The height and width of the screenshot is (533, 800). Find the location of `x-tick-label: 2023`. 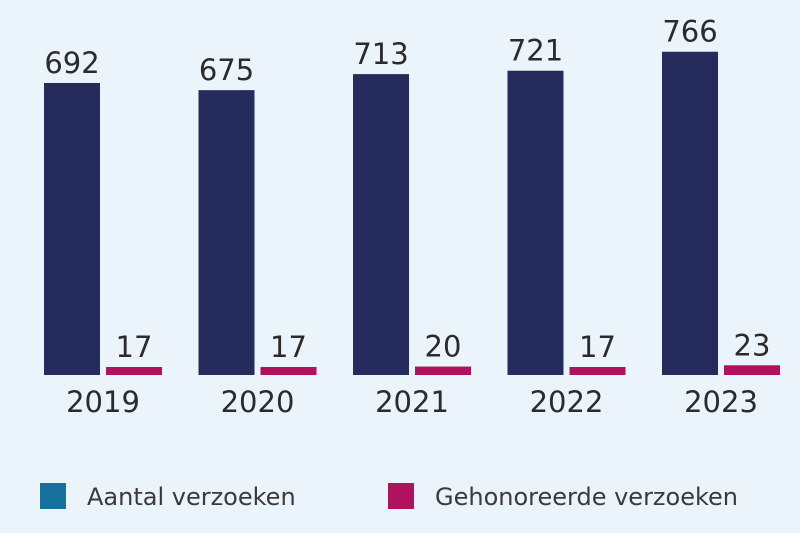

x-tick-label: 2023 is located at coordinates (721, 402).